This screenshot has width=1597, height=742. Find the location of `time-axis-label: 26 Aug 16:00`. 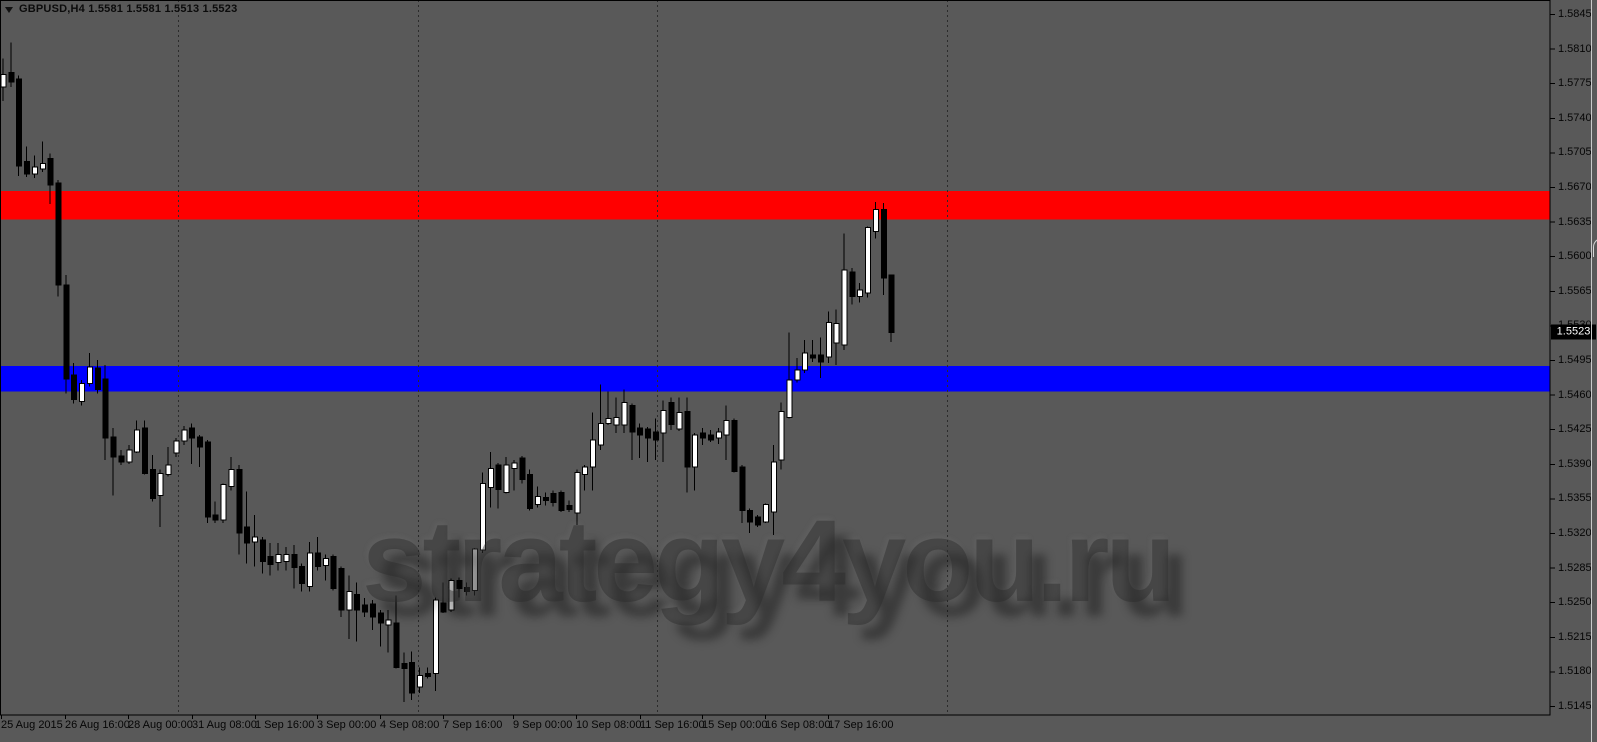

time-axis-label: 26 Aug 16:00 is located at coordinates (97, 725).